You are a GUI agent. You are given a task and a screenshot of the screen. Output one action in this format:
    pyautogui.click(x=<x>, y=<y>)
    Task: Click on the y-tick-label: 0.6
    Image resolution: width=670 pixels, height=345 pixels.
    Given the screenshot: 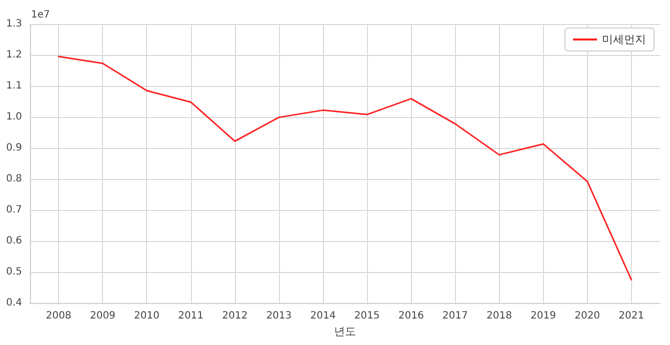 What is the action you would take?
    pyautogui.click(x=14, y=241)
    